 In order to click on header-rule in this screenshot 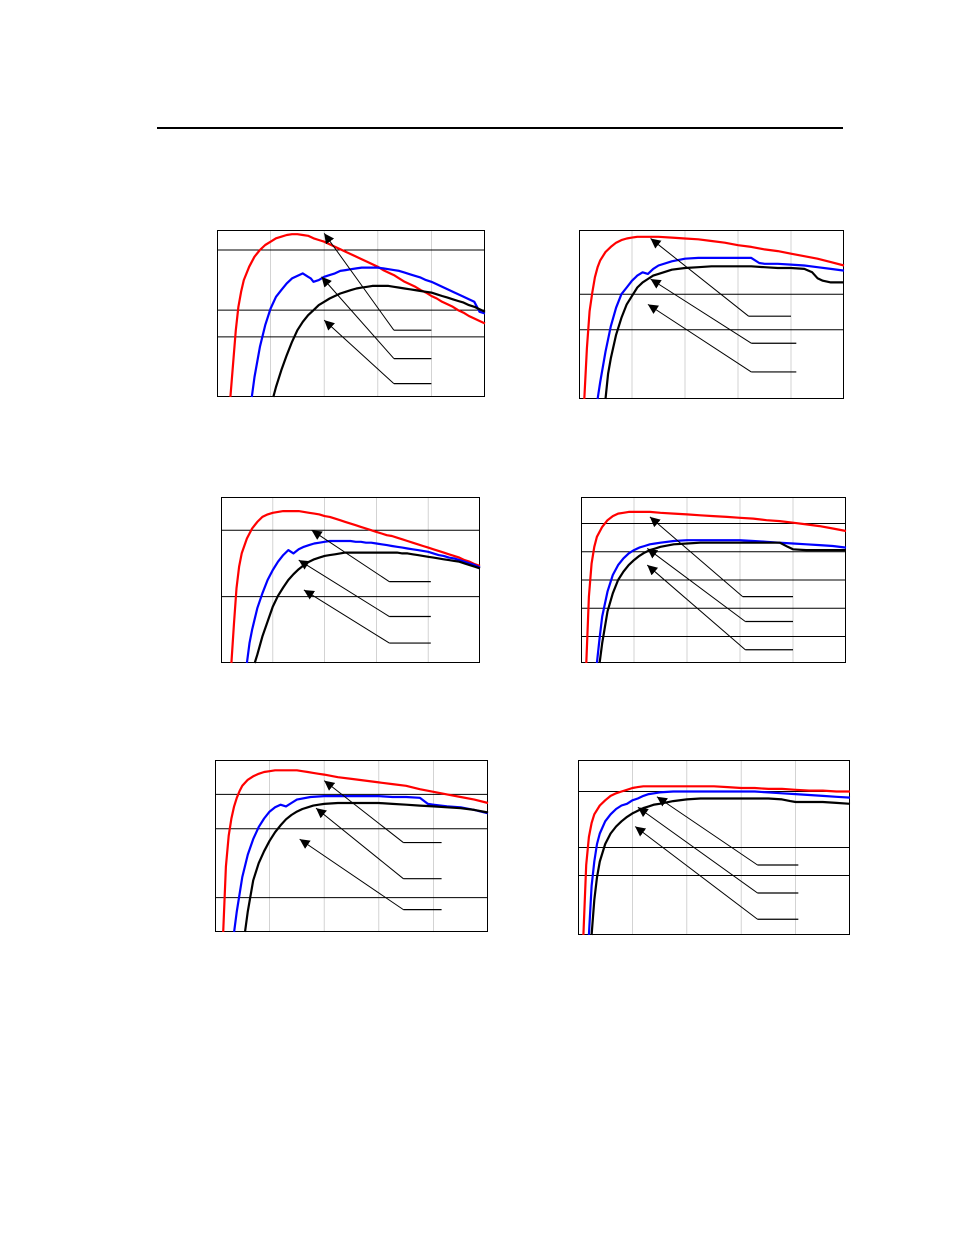, I will do `click(500, 128)`.